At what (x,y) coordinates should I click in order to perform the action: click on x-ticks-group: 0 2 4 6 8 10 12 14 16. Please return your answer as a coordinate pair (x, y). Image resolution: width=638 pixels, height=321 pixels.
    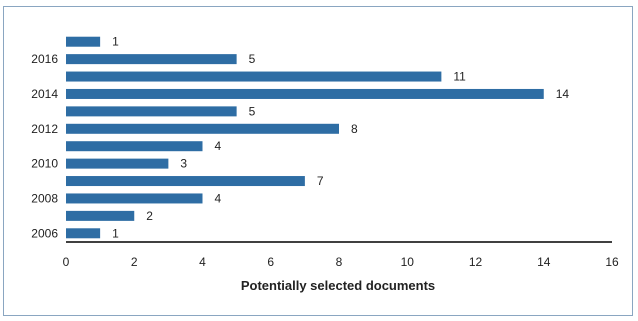
    Looking at the image, I should click on (341, 262).